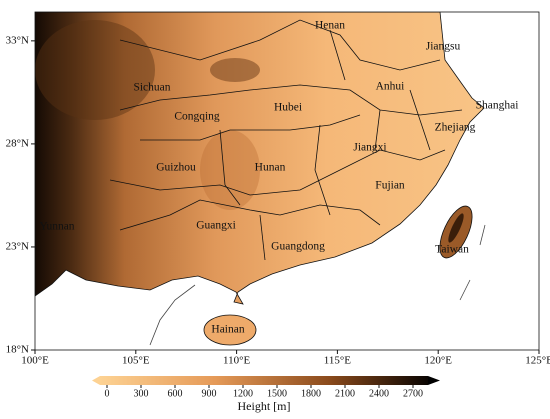 The width and height of the screenshot is (550, 419). I want to click on colorbar-label: Height [m], so click(264, 406).